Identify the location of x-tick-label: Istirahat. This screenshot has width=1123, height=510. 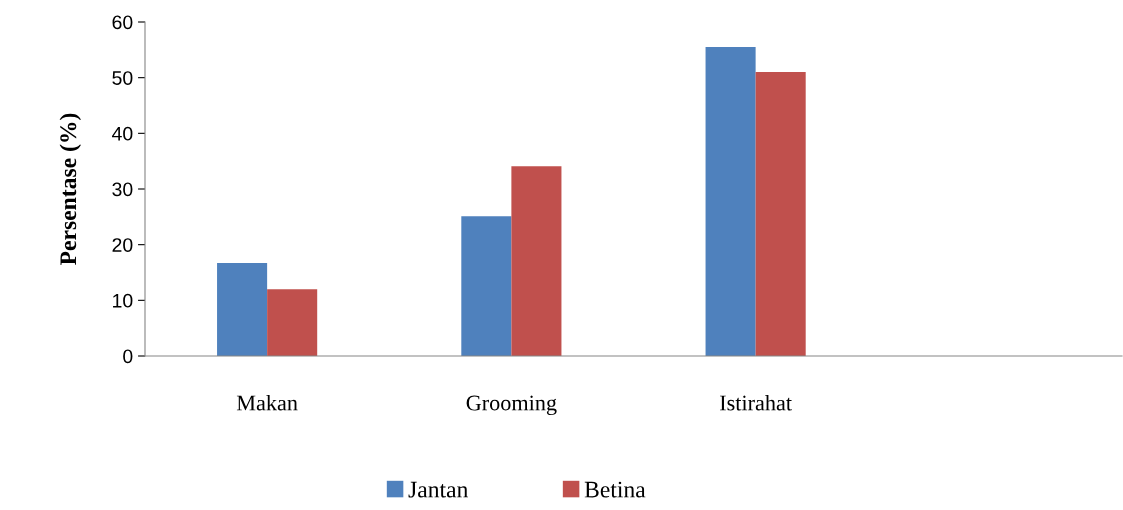
(756, 402).